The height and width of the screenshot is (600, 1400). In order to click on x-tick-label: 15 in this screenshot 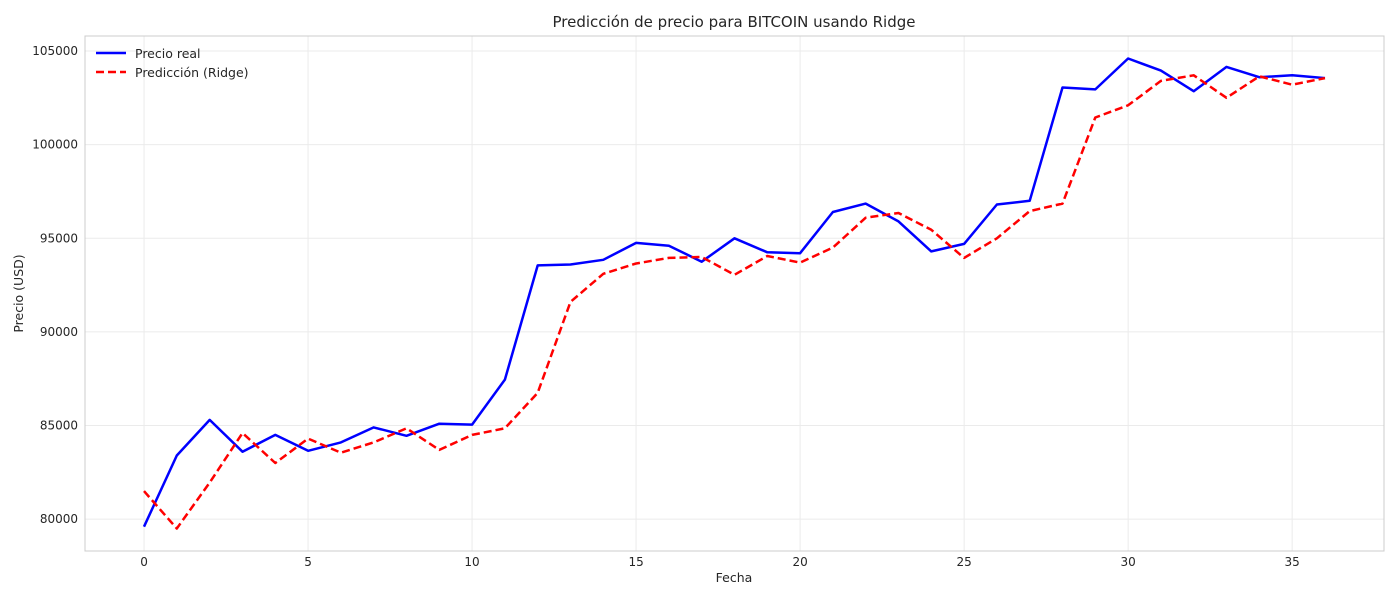, I will do `click(635, 562)`.